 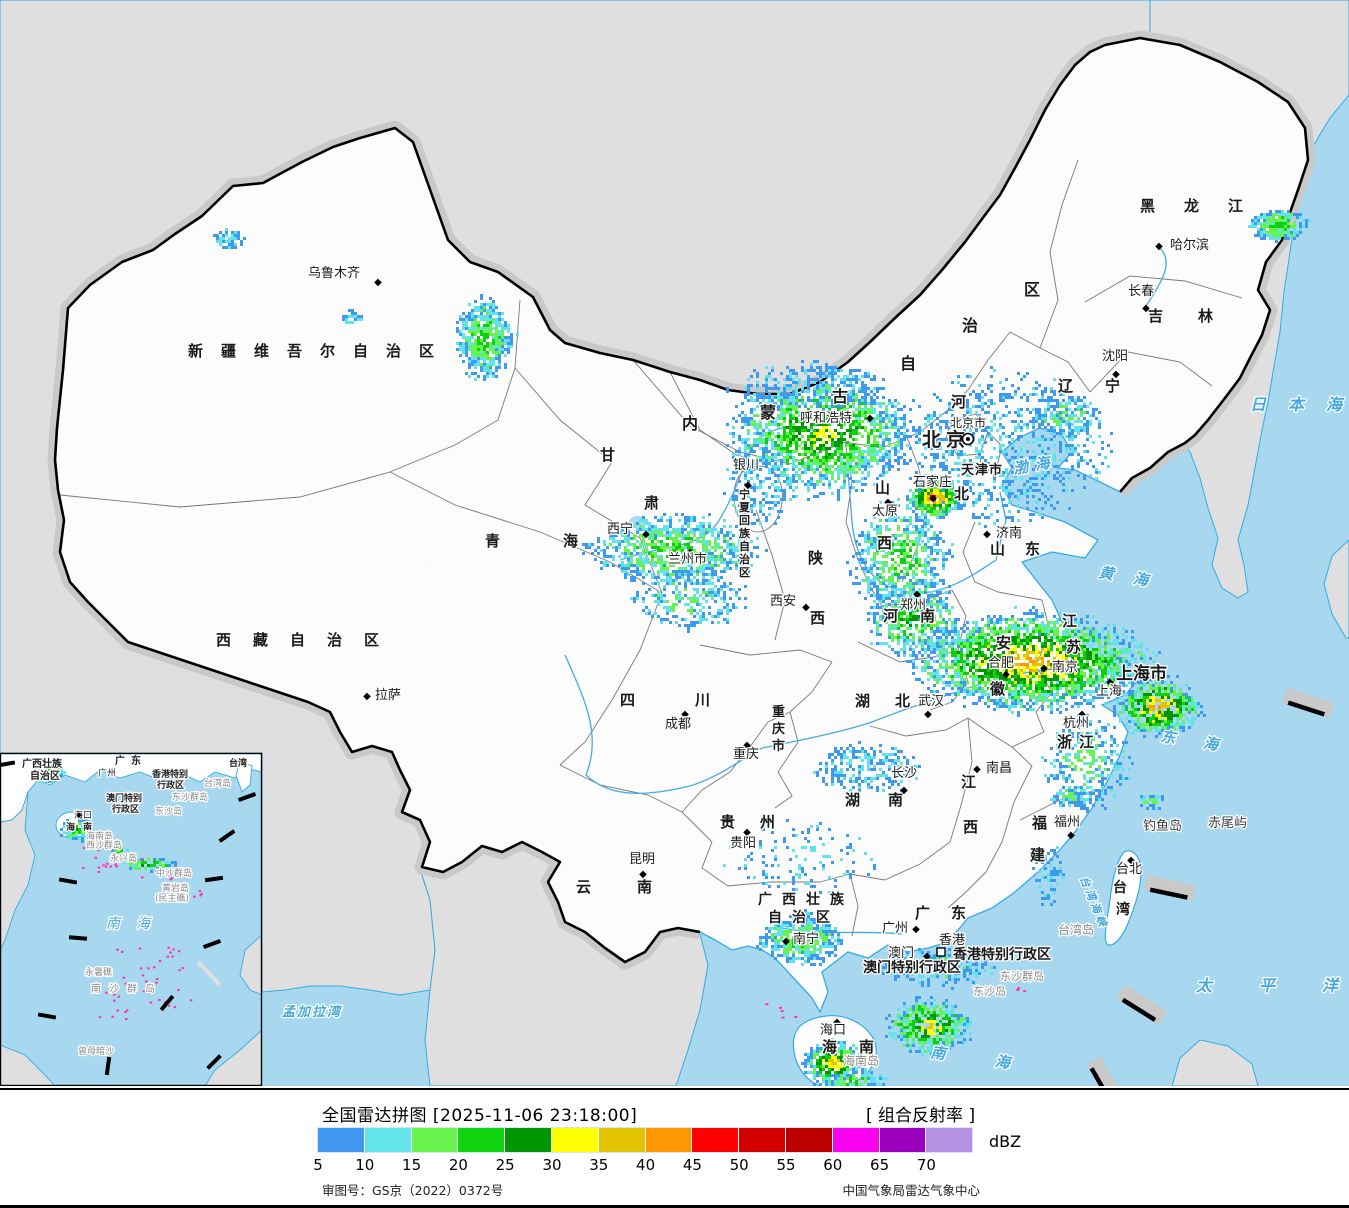 I want to click on province-label: 海南, so click(x=859, y=1047).